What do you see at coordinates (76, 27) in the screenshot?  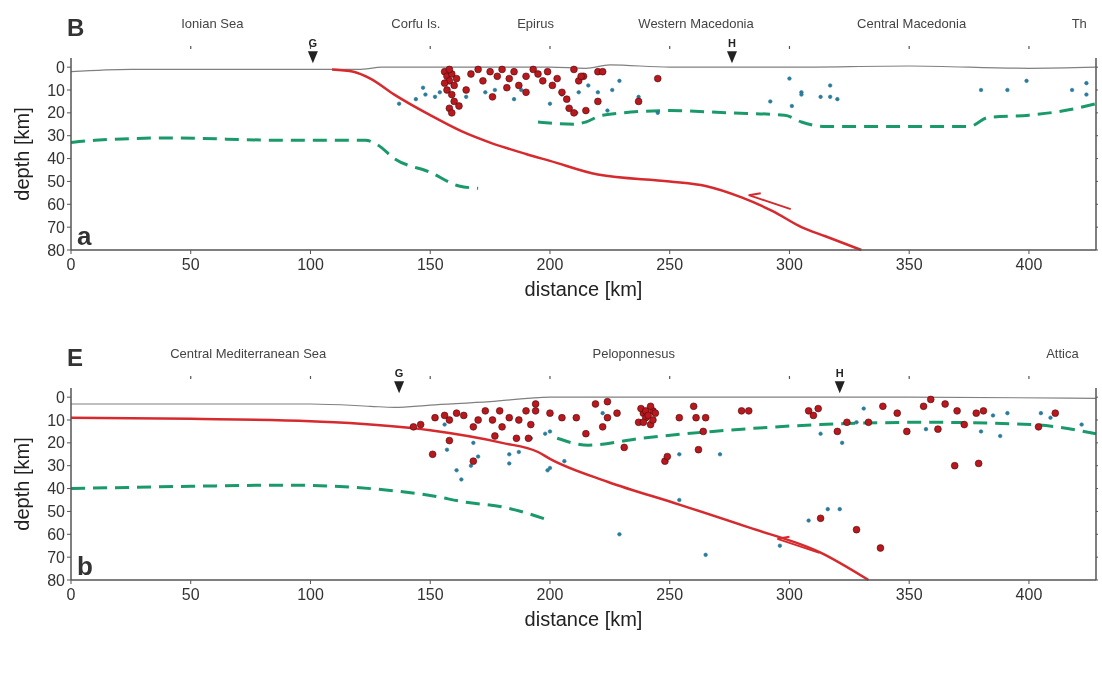 I see `text: B` at bounding box center [76, 27].